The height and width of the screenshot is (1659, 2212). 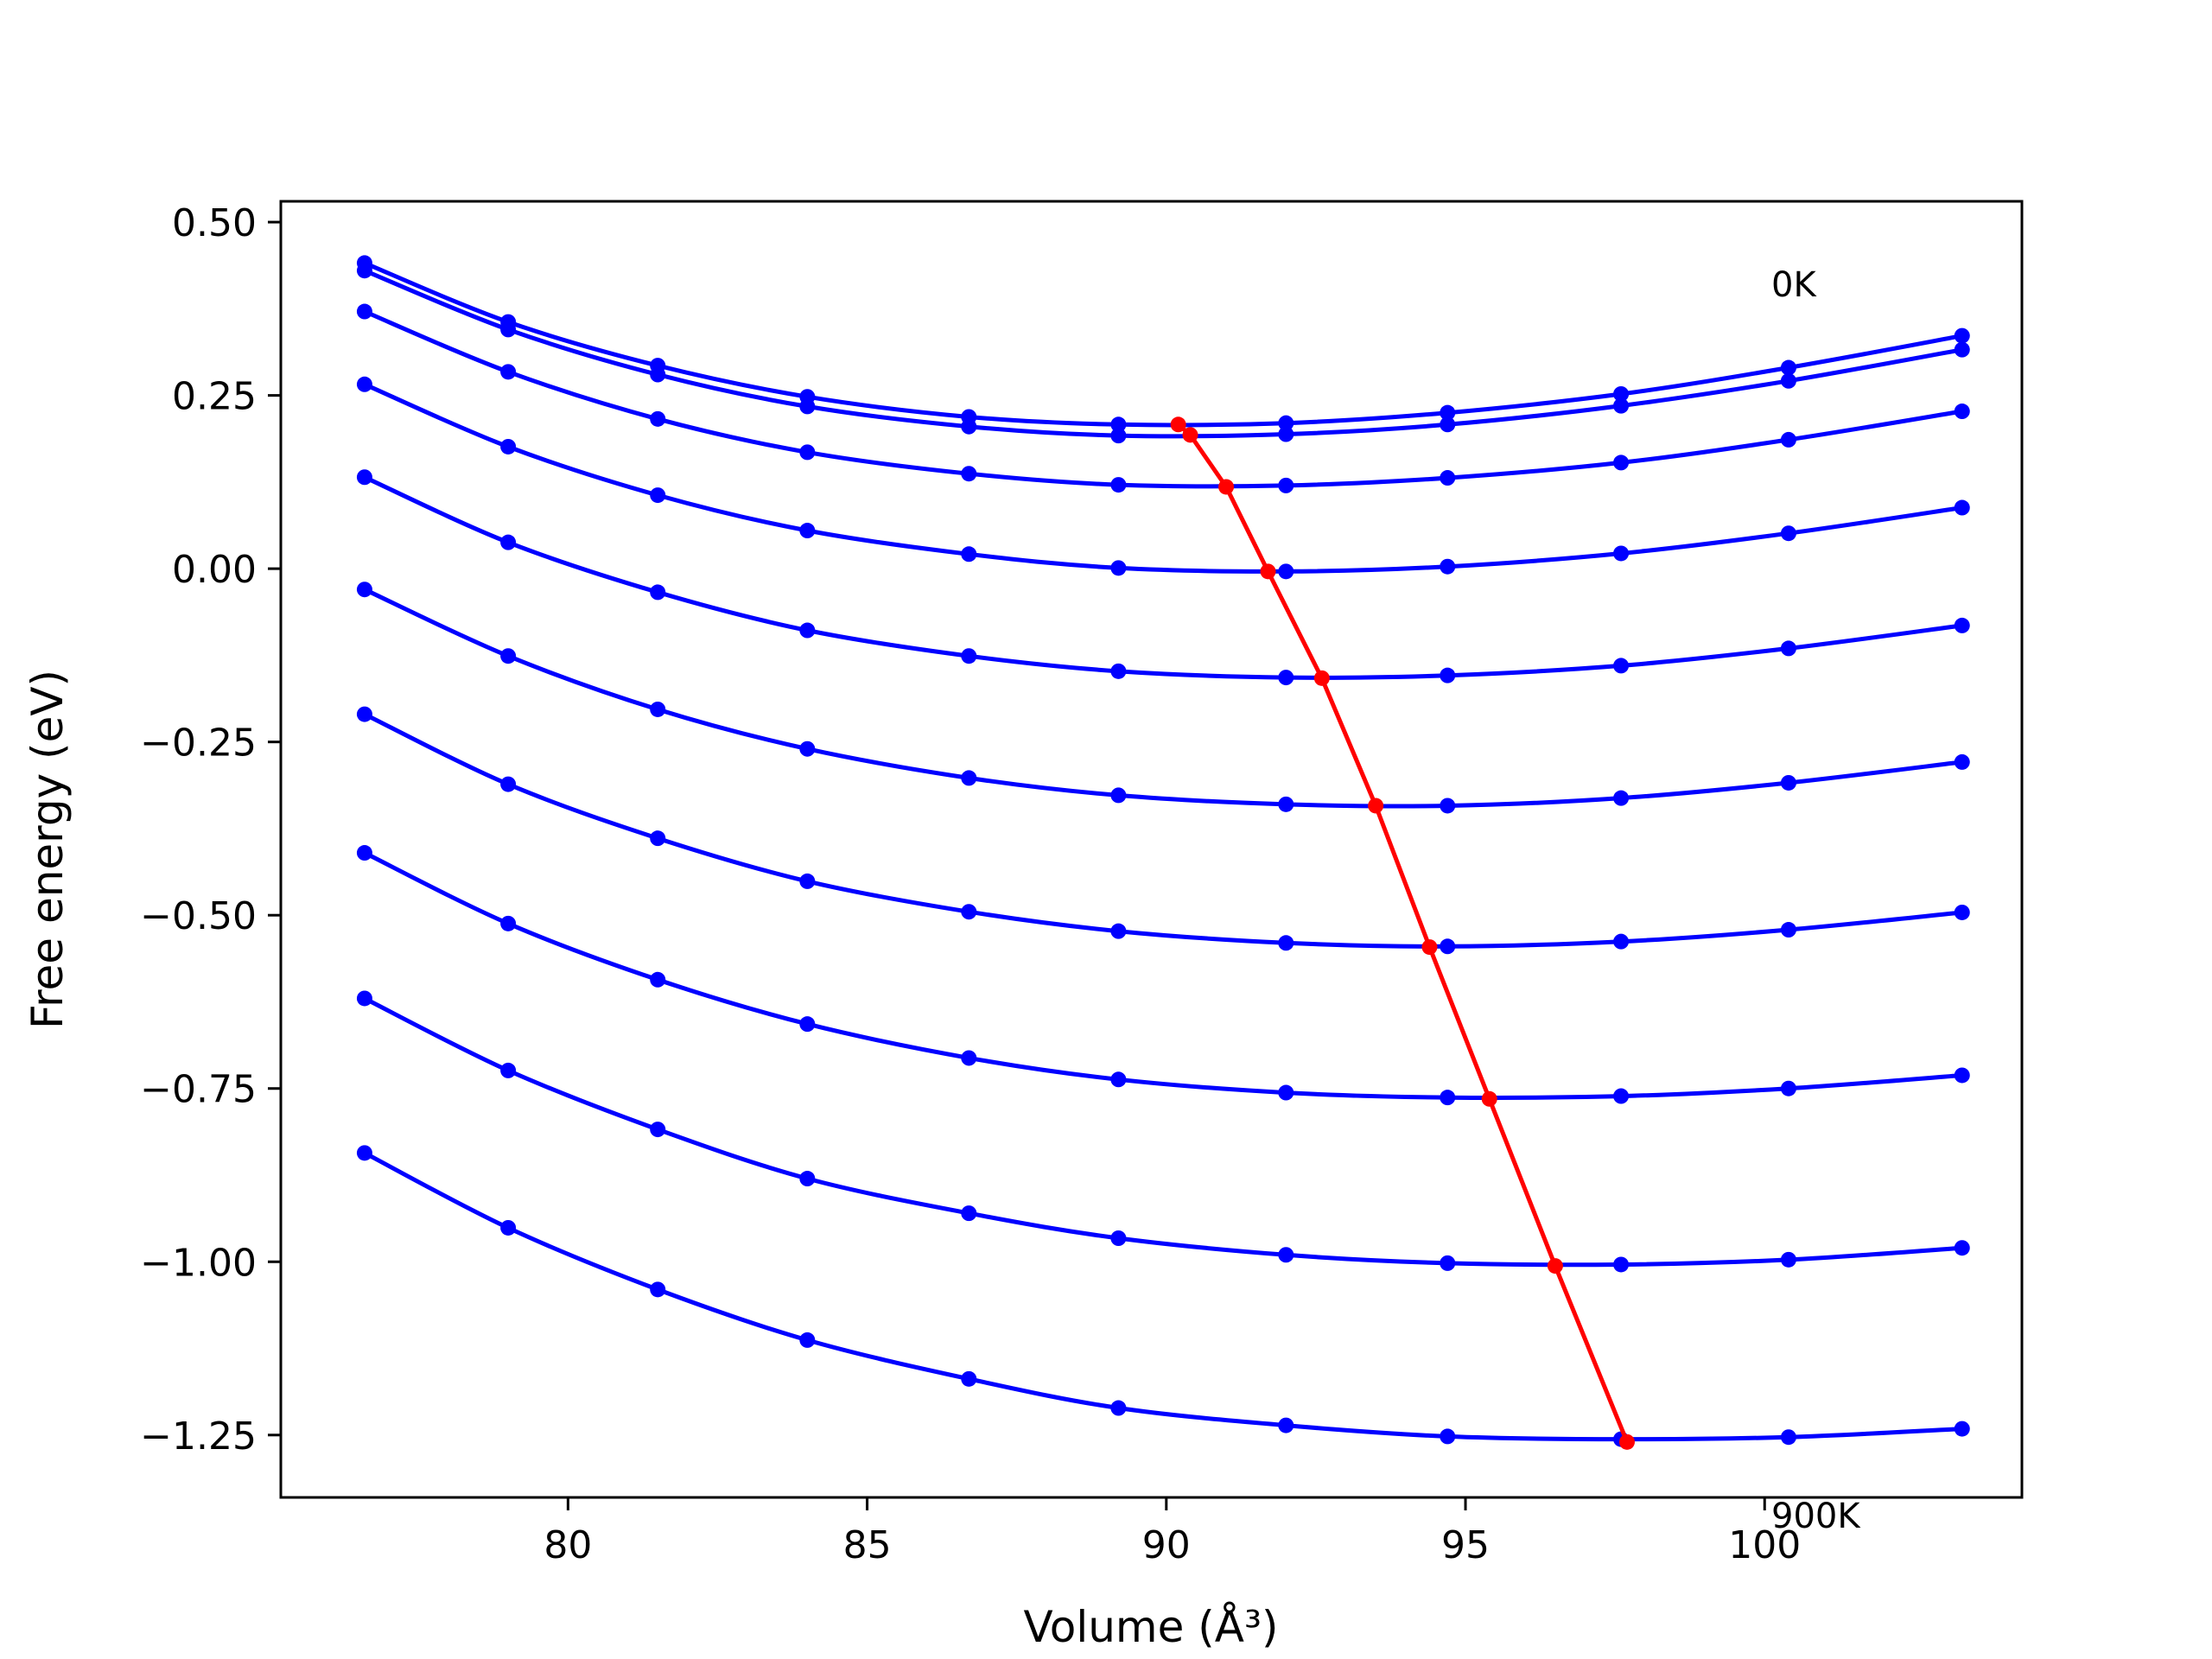 I want to click on x-axis: 80 85 90 95 100, so click(x=1172, y=1532).